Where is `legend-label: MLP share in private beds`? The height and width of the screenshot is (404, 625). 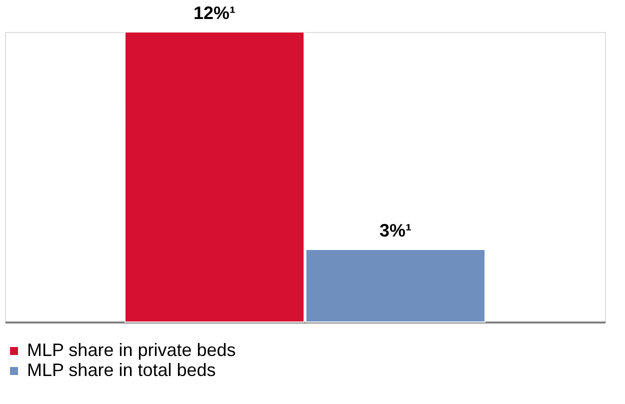
legend-label: MLP share in private beds is located at coordinates (131, 350).